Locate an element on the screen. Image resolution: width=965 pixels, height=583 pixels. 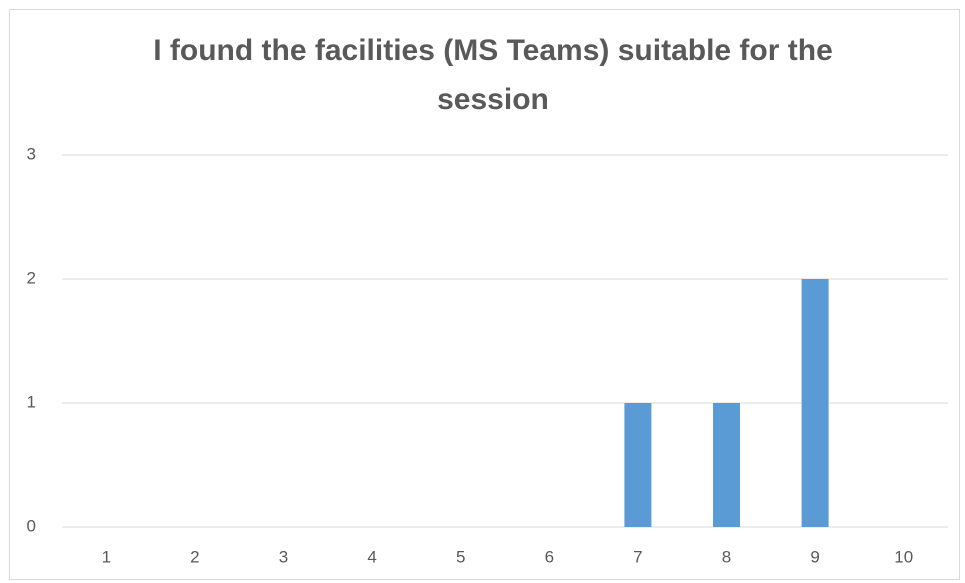
x-tick-label: 10 is located at coordinates (903, 556).